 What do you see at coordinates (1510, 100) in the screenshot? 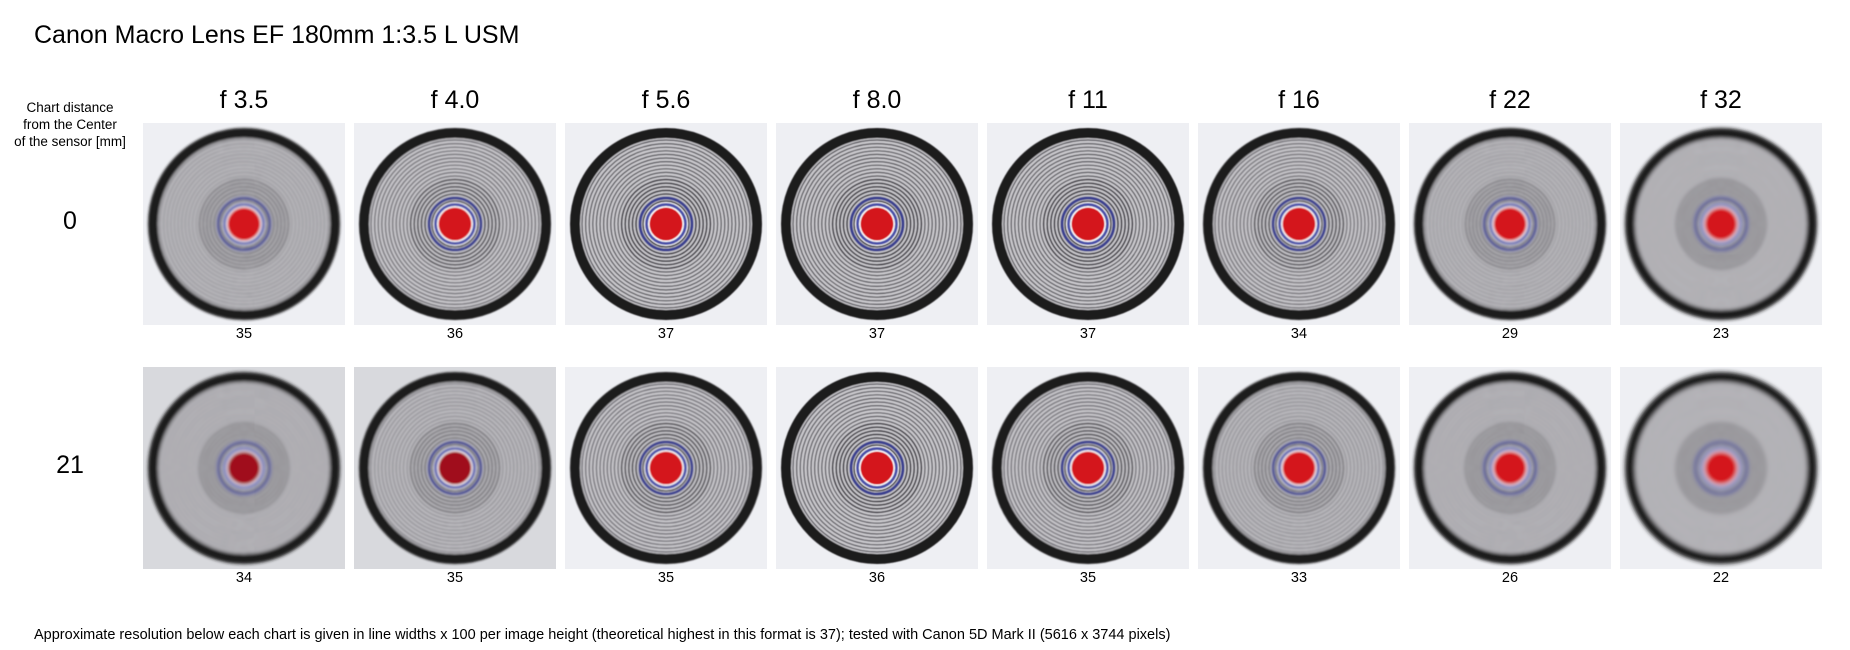
I see `aperture-label: f 22` at bounding box center [1510, 100].